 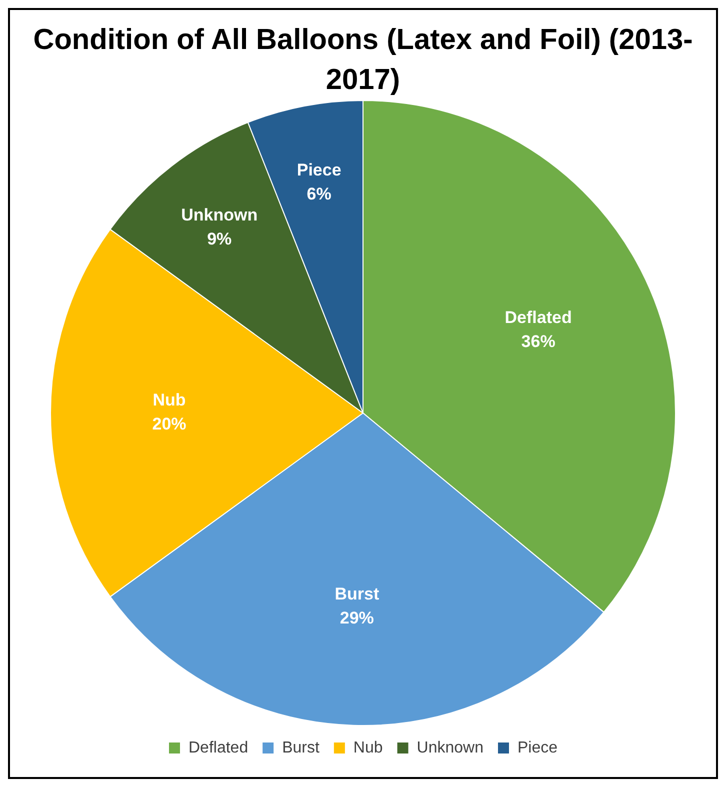 I want to click on slice-label: Deflated, so click(x=538, y=318).